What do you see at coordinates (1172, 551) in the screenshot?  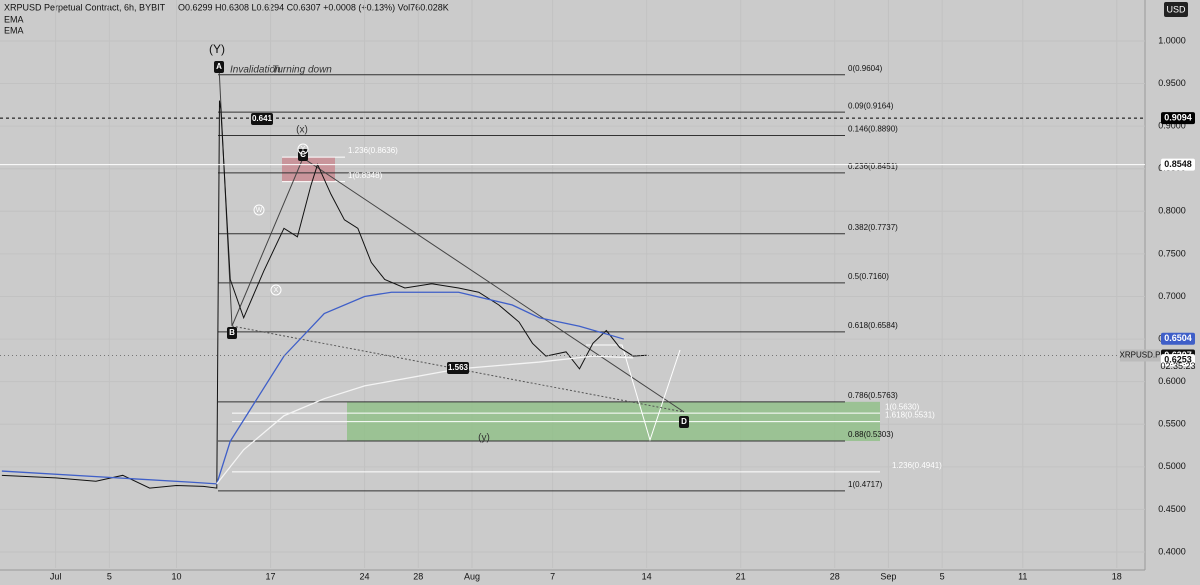 I see `y-tick-label: 0.4000` at bounding box center [1172, 551].